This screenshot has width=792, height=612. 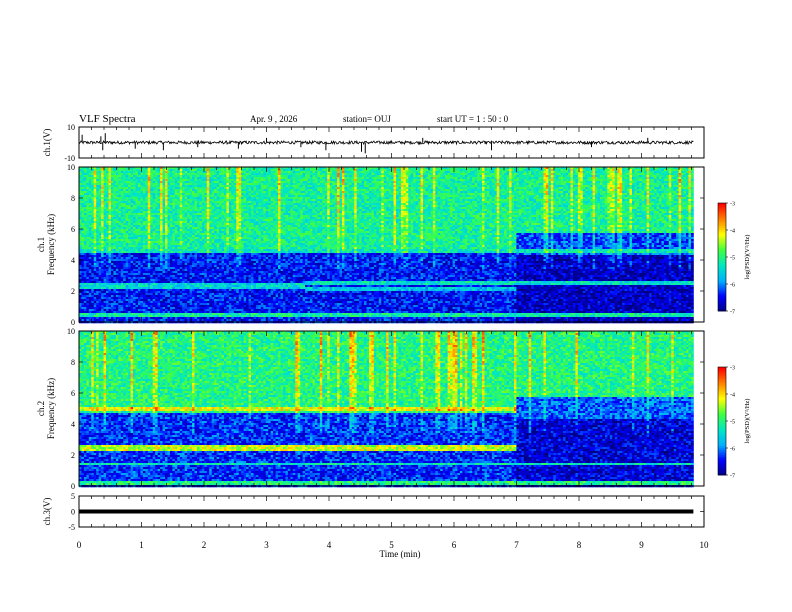 I want to click on ch3-waveform-panel: 5 0 -5 ch.3(V), so click(x=373, y=512).